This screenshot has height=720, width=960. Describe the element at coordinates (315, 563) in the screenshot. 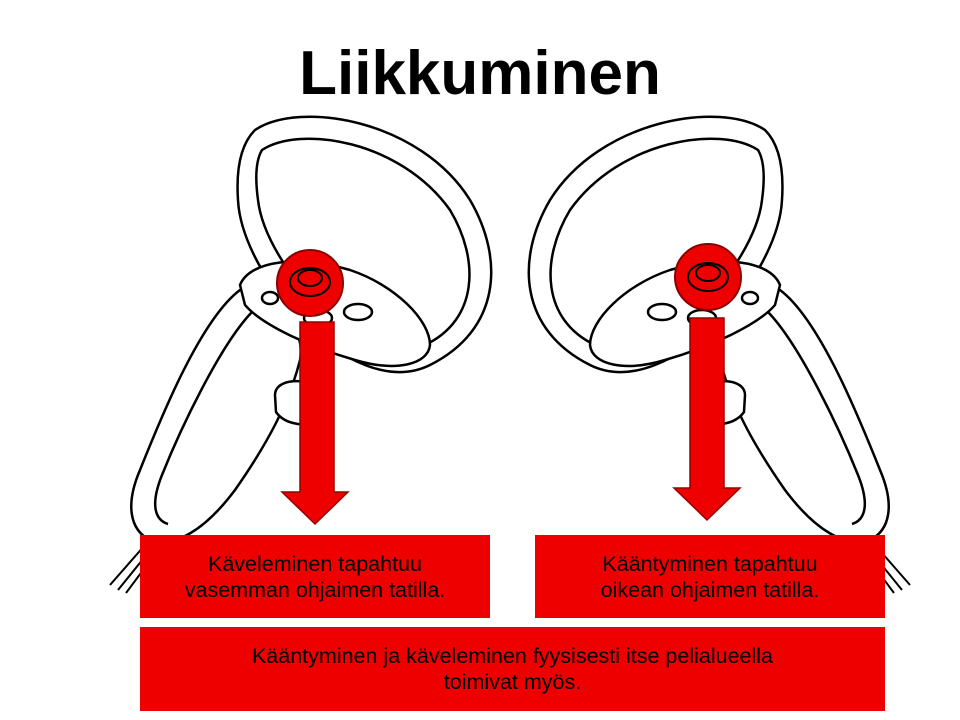

I see `walking-info-line-1: Käveleminen tapahtuu` at that location.